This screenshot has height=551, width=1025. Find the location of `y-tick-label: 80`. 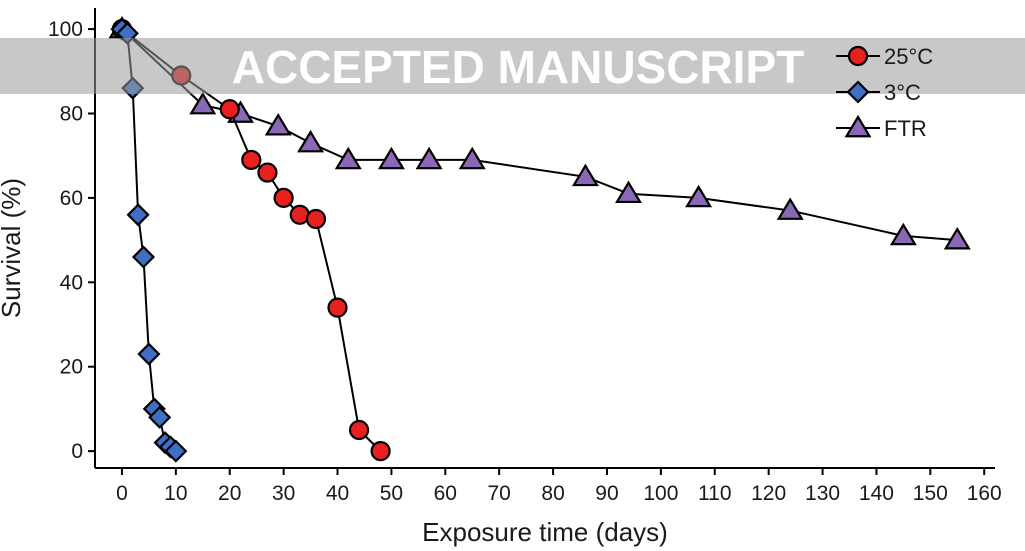

y-tick-label: 80 is located at coordinates (71, 114).